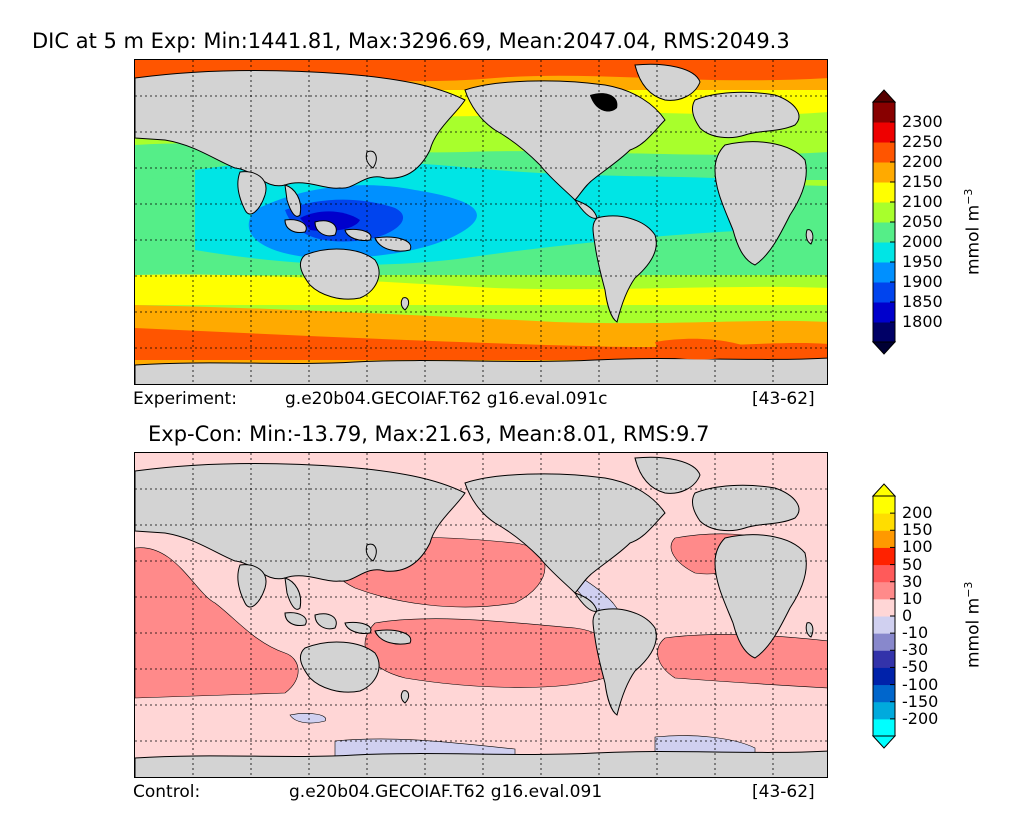  I want to click on land-new-guinea, so click(393, 244).